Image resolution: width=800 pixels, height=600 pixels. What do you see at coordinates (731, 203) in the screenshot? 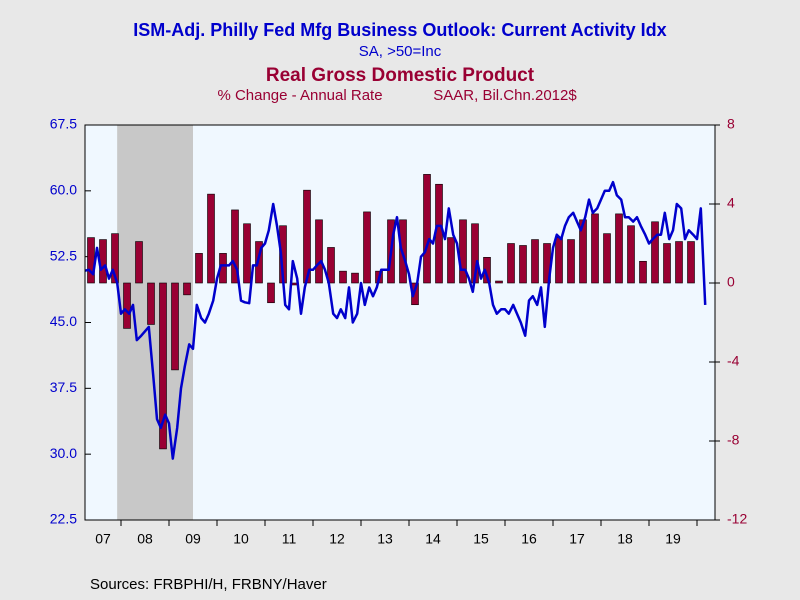
I see `y2-tick-label: 4` at bounding box center [731, 203].